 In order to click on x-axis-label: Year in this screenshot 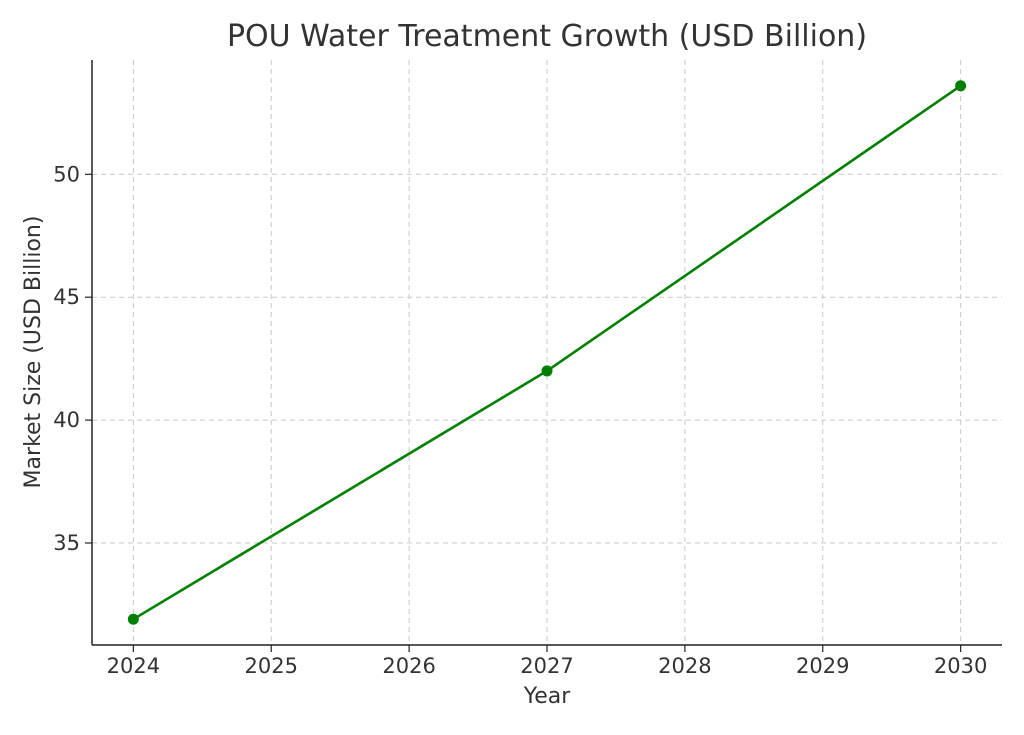, I will do `click(547, 696)`.